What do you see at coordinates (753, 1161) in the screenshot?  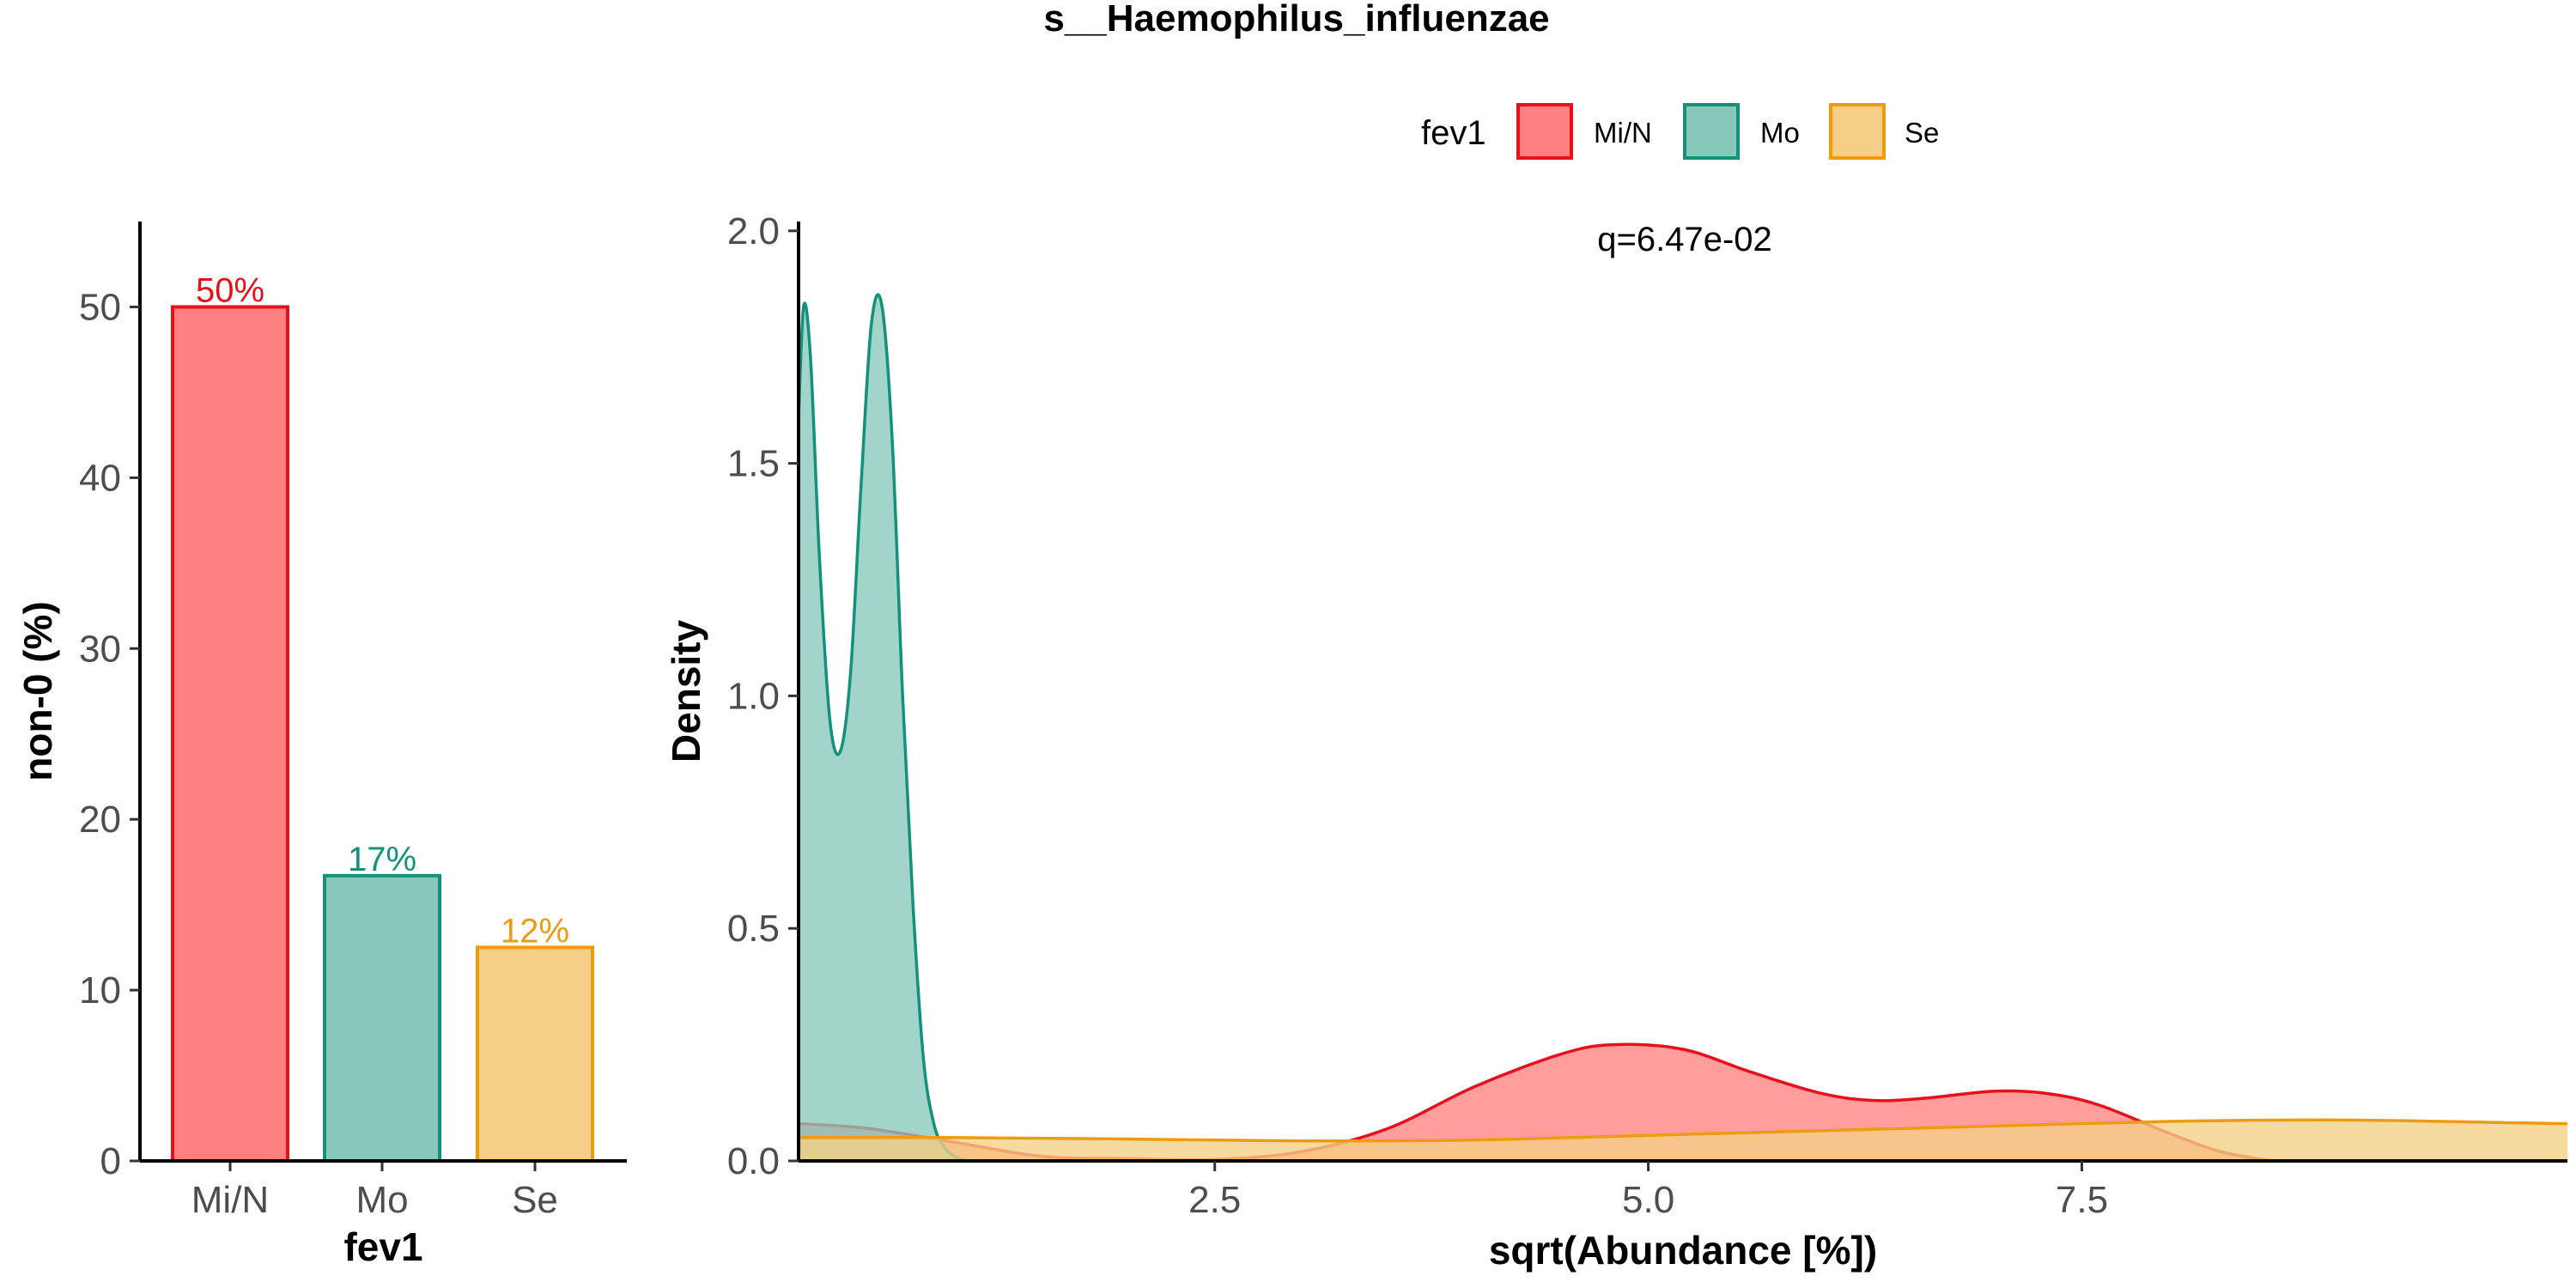 I see `y-tick-label: 0.0` at bounding box center [753, 1161].